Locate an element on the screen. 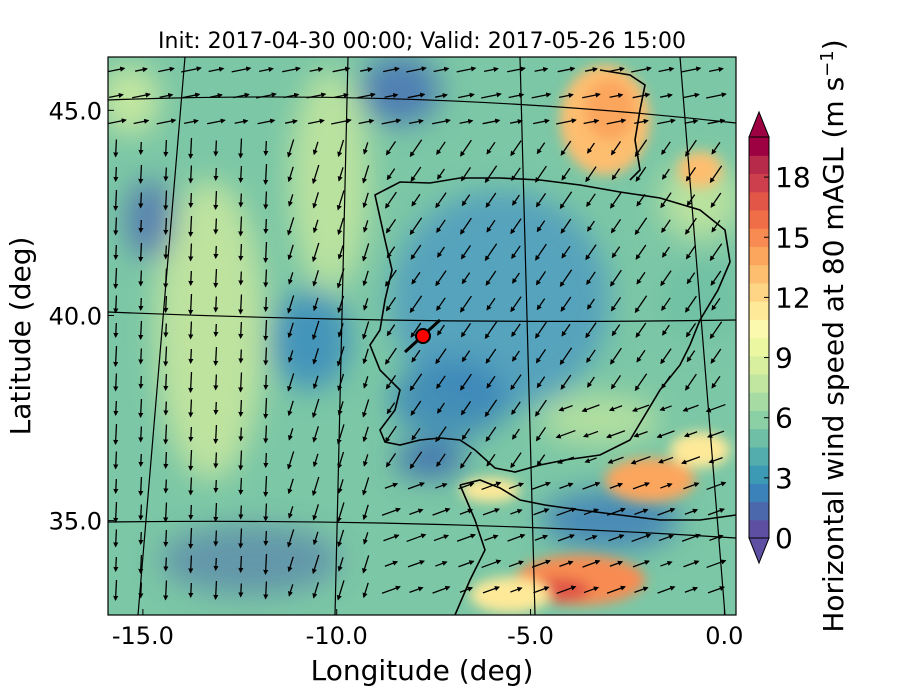  x-tick-label: -5.0 is located at coordinates (530, 636).